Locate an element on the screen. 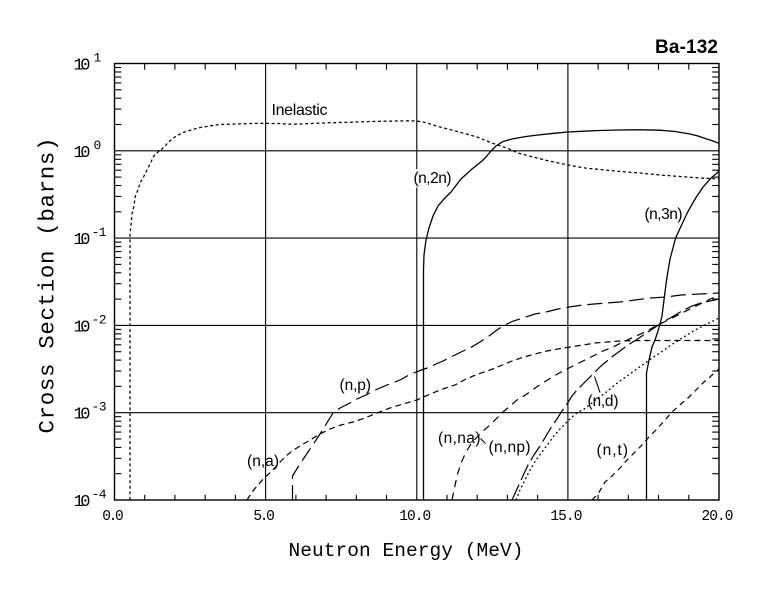 Image resolution: width=780 pixels, height=595 pixels. svg-text: Inelastic is located at coordinates (300, 110).